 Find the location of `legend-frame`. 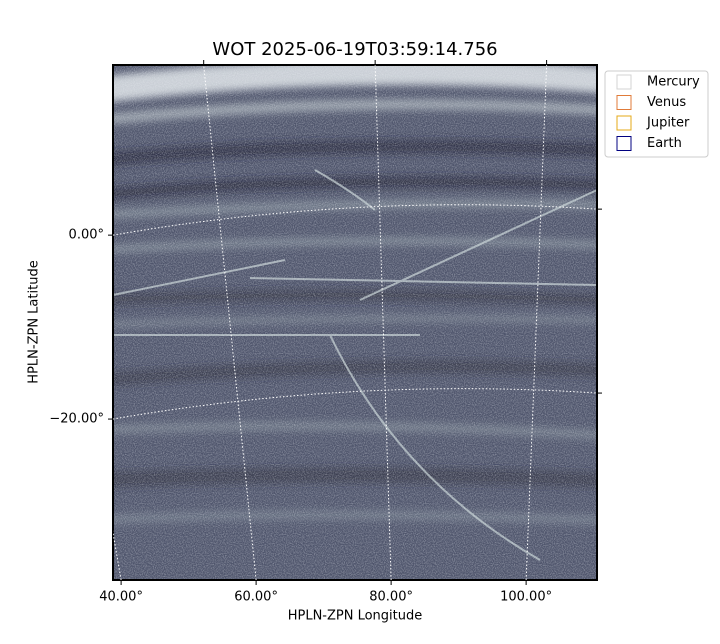

legend-frame is located at coordinates (656, 114).